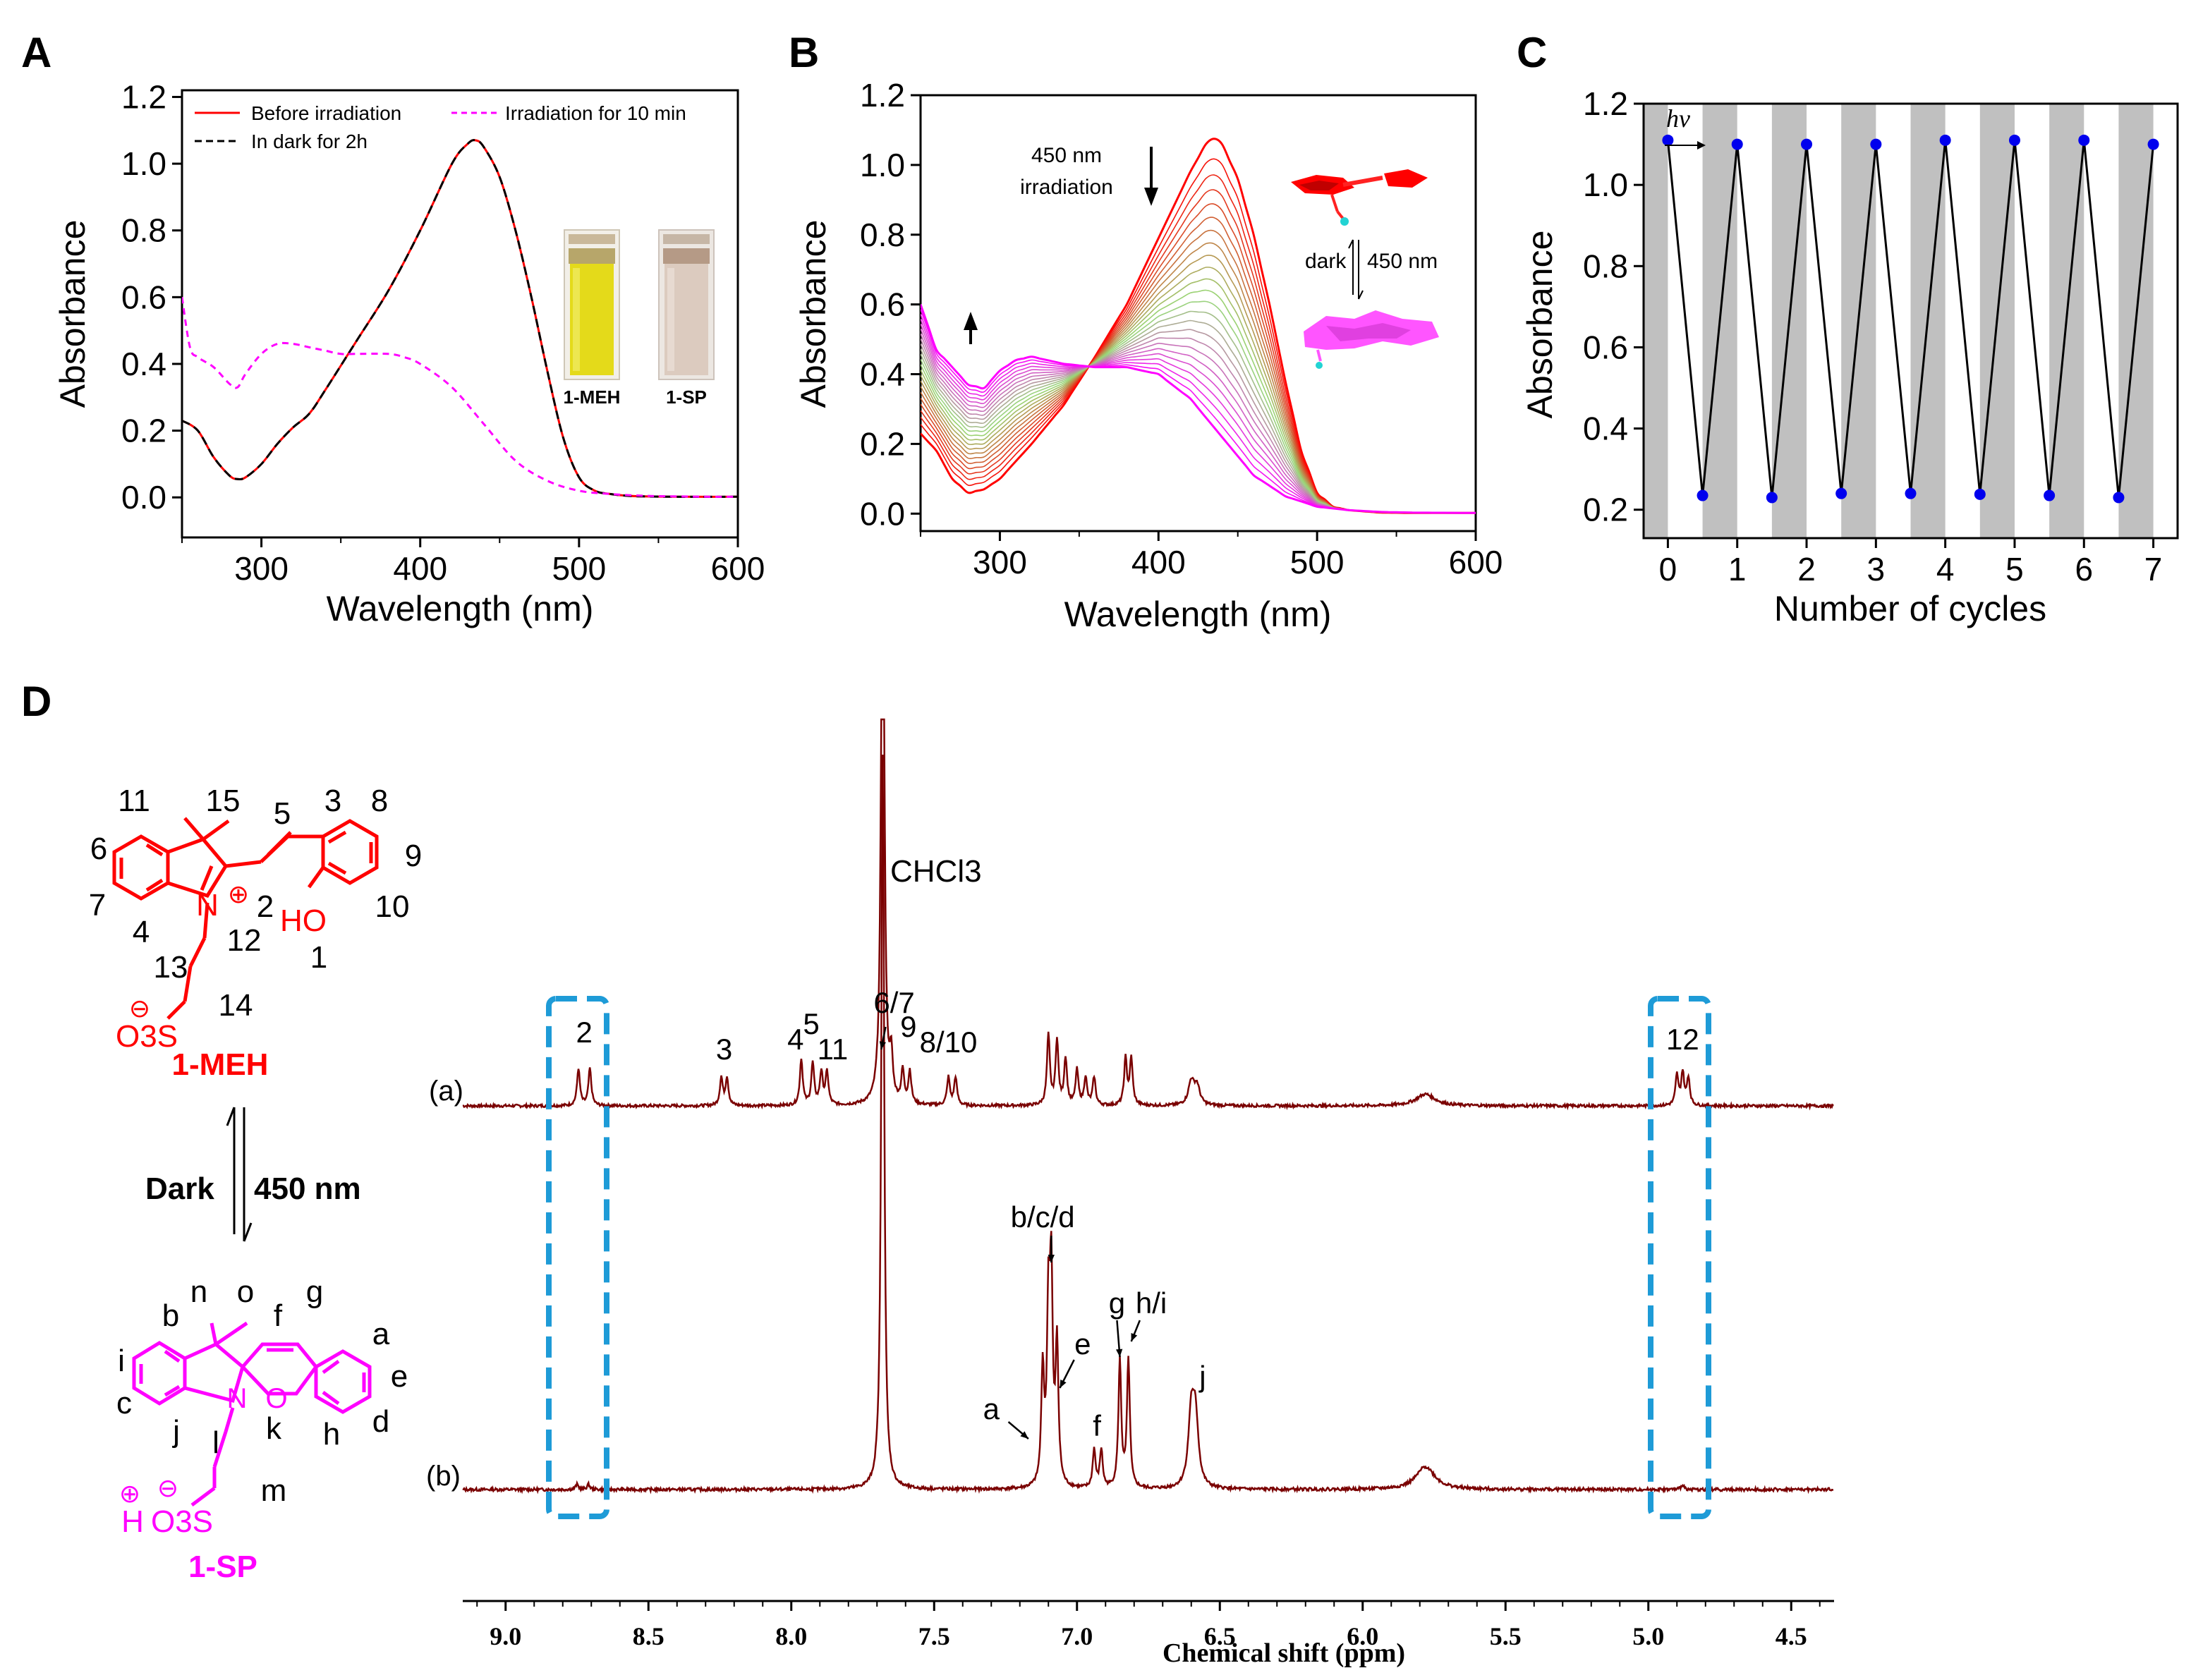 This screenshot has width=2191, height=1680. What do you see at coordinates (236, 1005) in the screenshot?
I see `atom-label-14: 14` at bounding box center [236, 1005].